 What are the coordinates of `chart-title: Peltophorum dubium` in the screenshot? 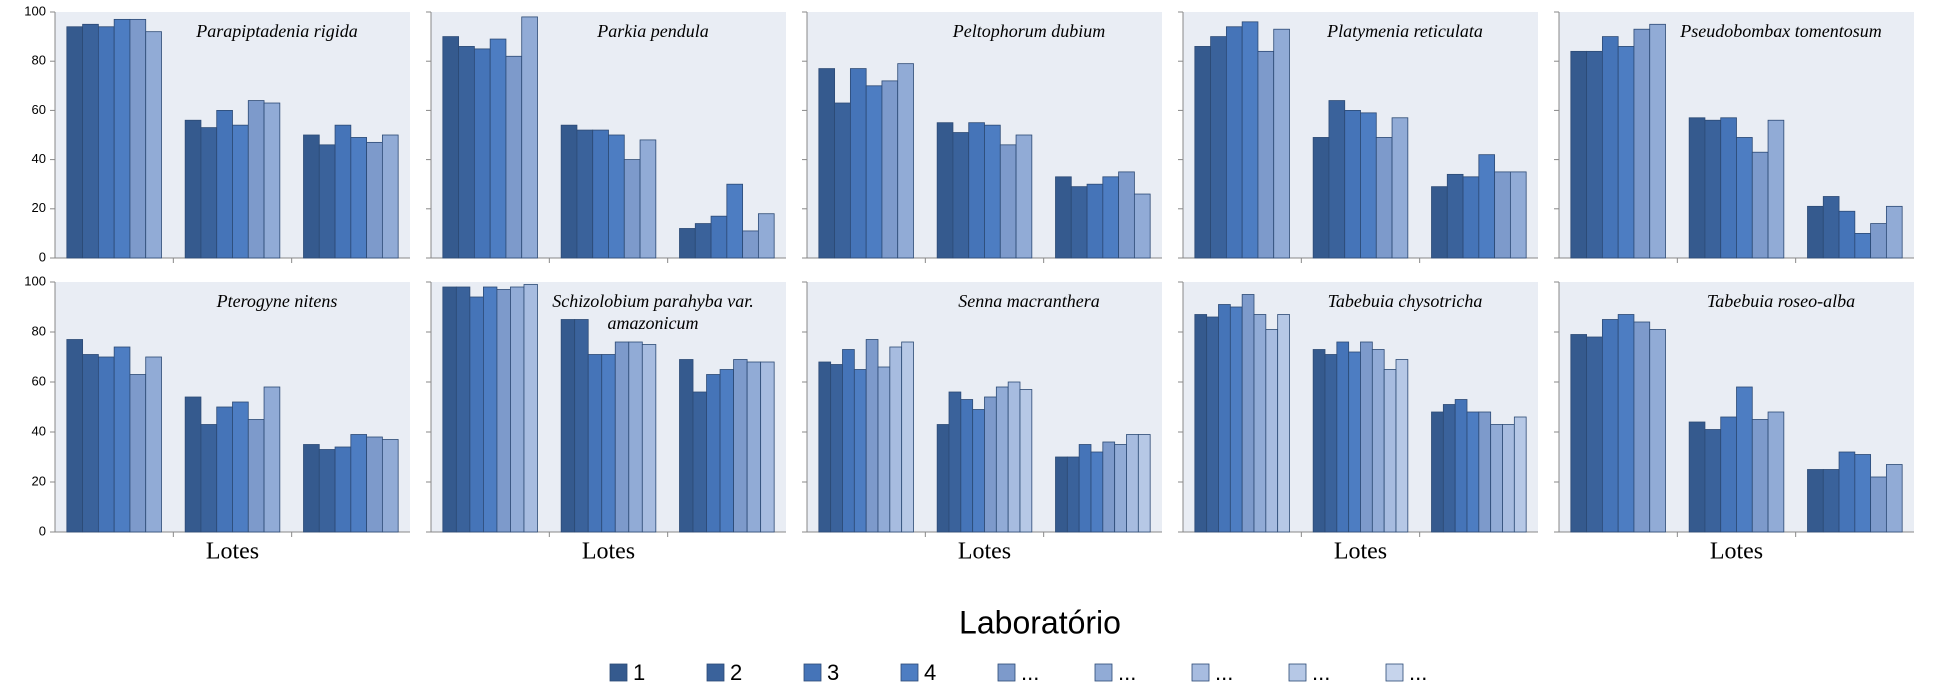 It's located at (1029, 31).